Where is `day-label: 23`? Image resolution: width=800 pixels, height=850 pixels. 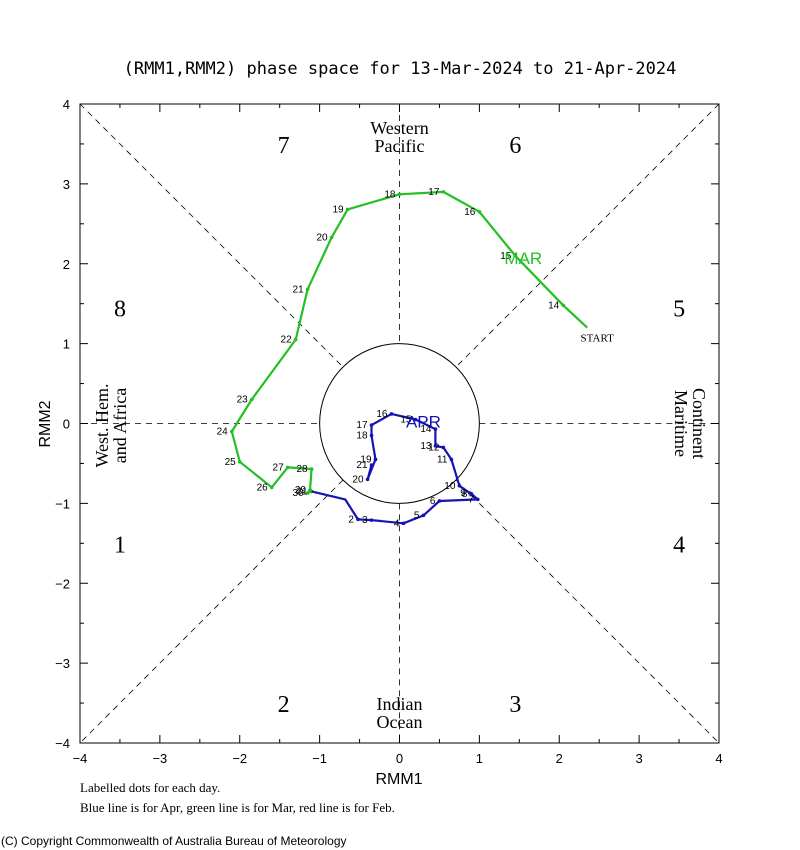 day-label: 23 is located at coordinates (243, 400).